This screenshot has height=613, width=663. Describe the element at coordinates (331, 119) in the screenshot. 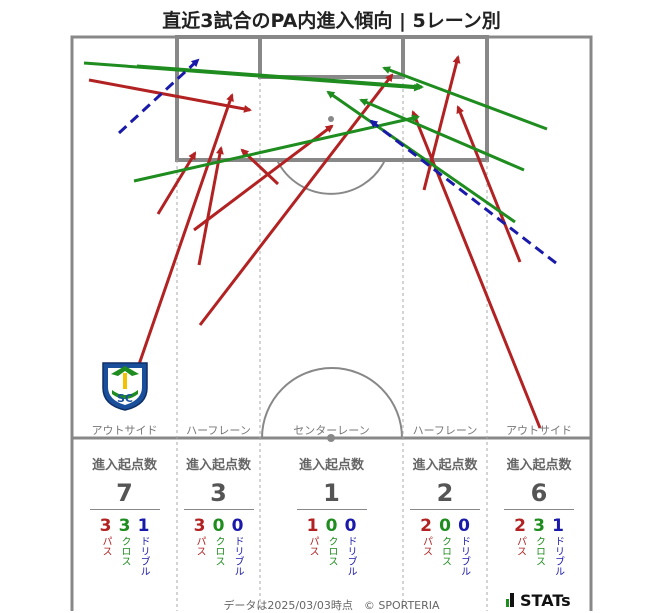

I see `penalty-spot` at that location.